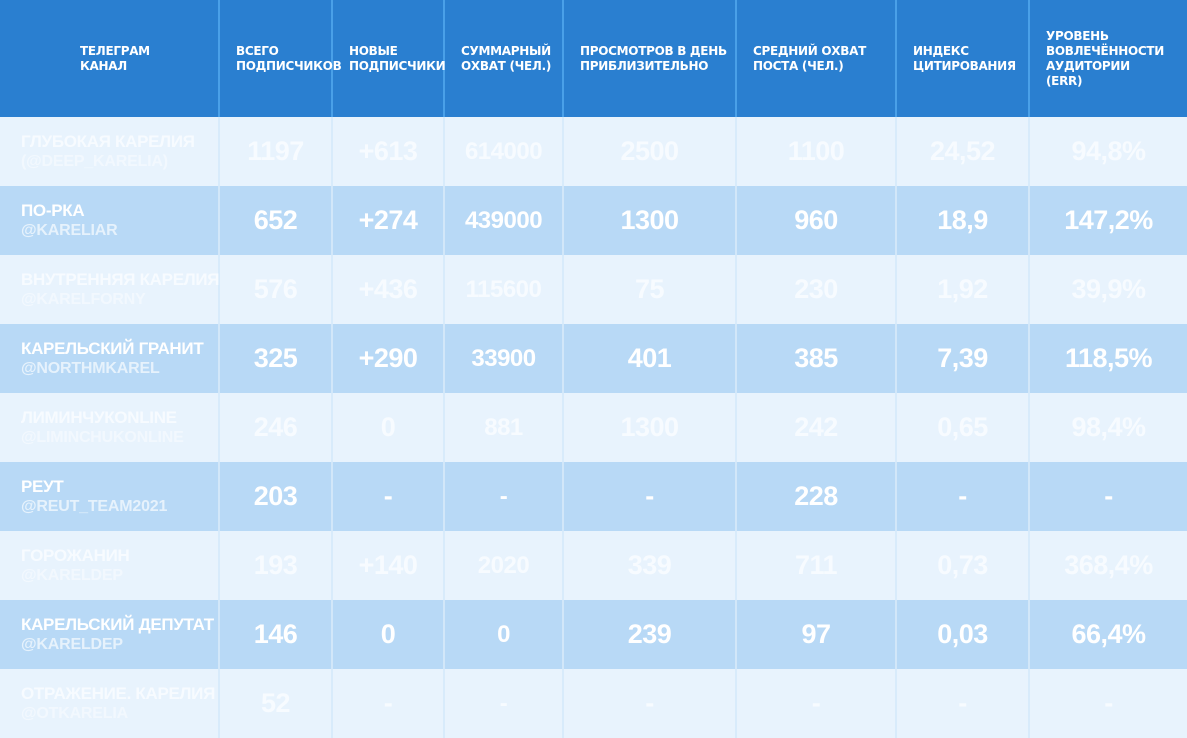 The height and width of the screenshot is (738, 1187). I want to click on total-reach-cell: 115600, so click(504, 289).